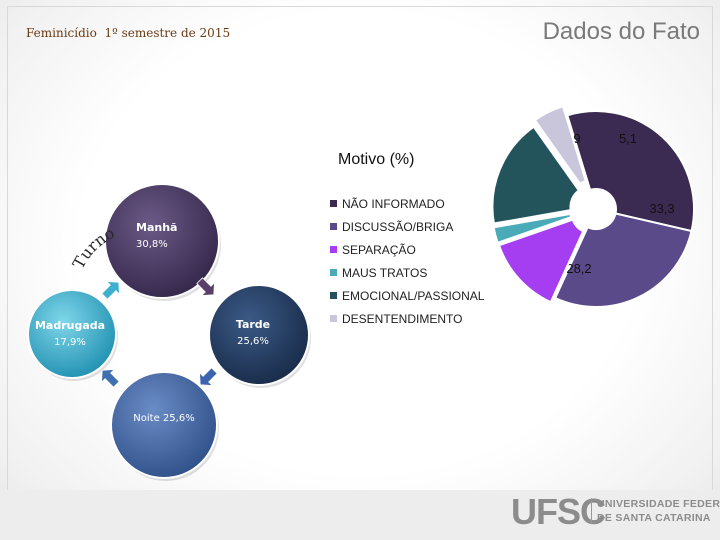 This screenshot has height=540, width=720. Describe the element at coordinates (208, 376) in the screenshot. I see `cycle-arrow-tarde-to-noite` at that location.